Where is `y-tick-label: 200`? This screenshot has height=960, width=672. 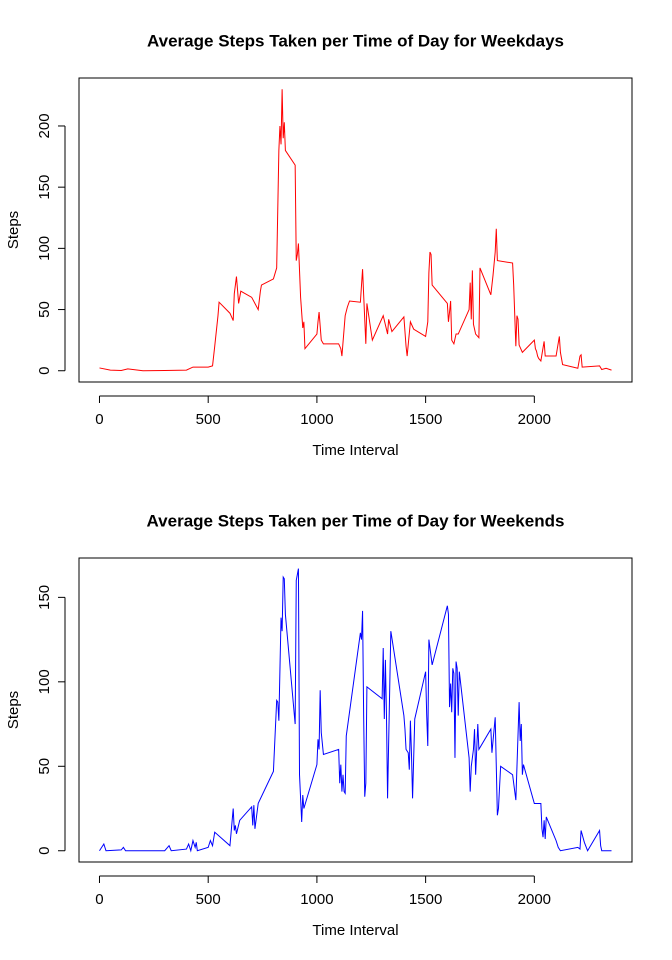
y-tick-label: 200 is located at coordinates (44, 125).